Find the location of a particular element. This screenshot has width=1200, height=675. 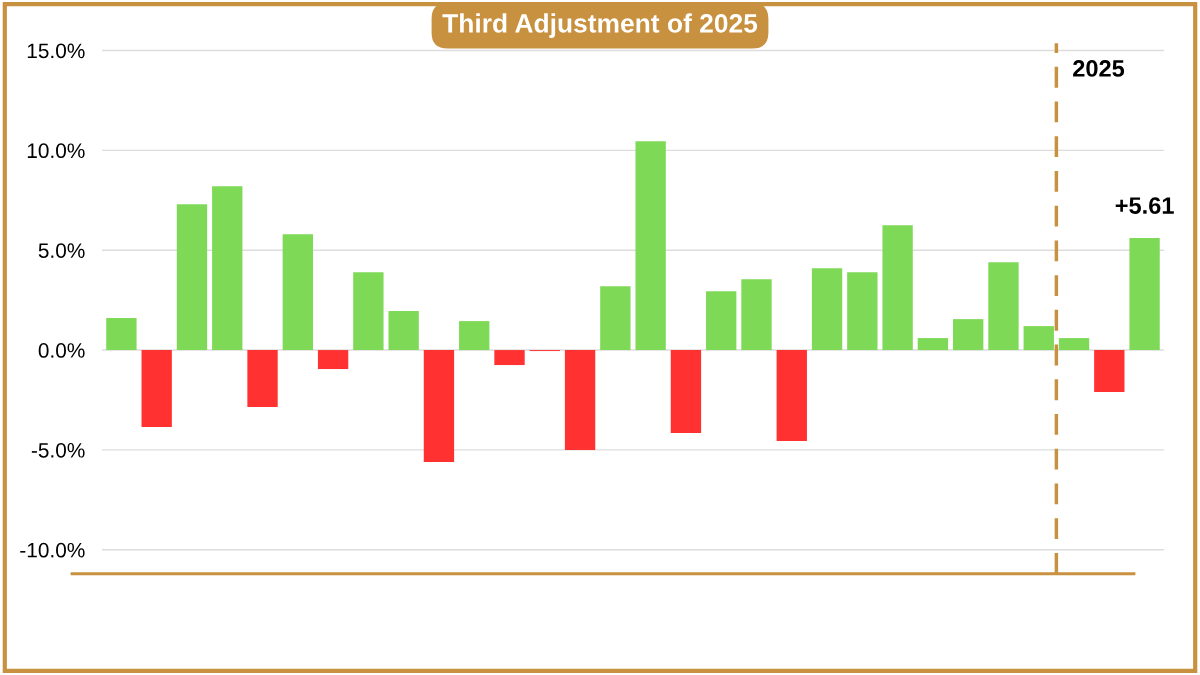

y-tick-label: 10.0% is located at coordinates (56, 151).